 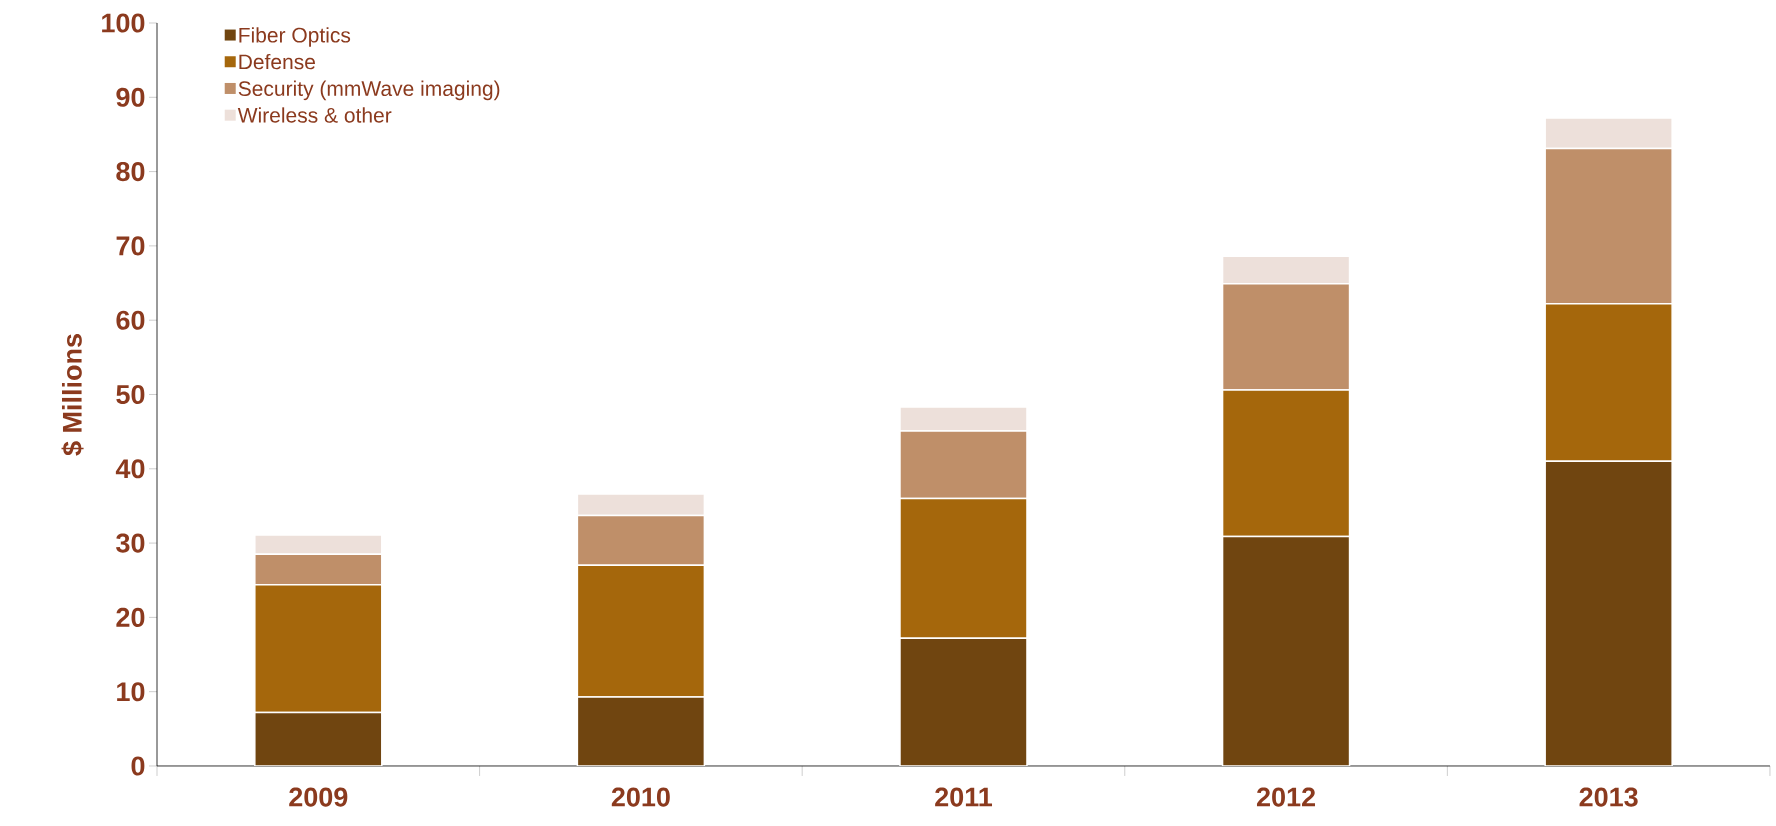 I want to click on y-tick-label: 0, so click(x=138, y=766).